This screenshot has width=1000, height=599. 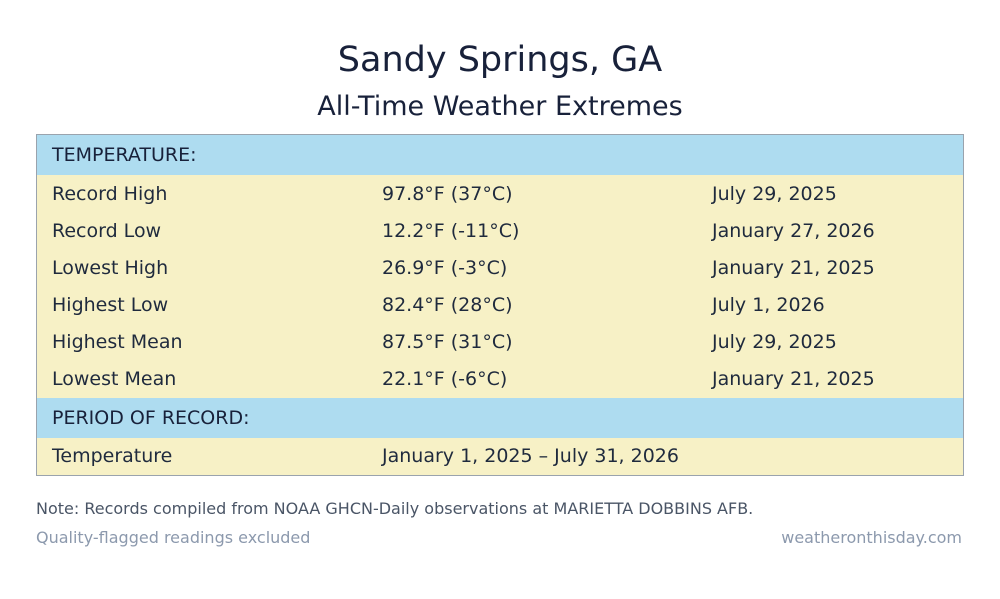 What do you see at coordinates (110, 194) in the screenshot?
I see `row-label: Record High` at bounding box center [110, 194].